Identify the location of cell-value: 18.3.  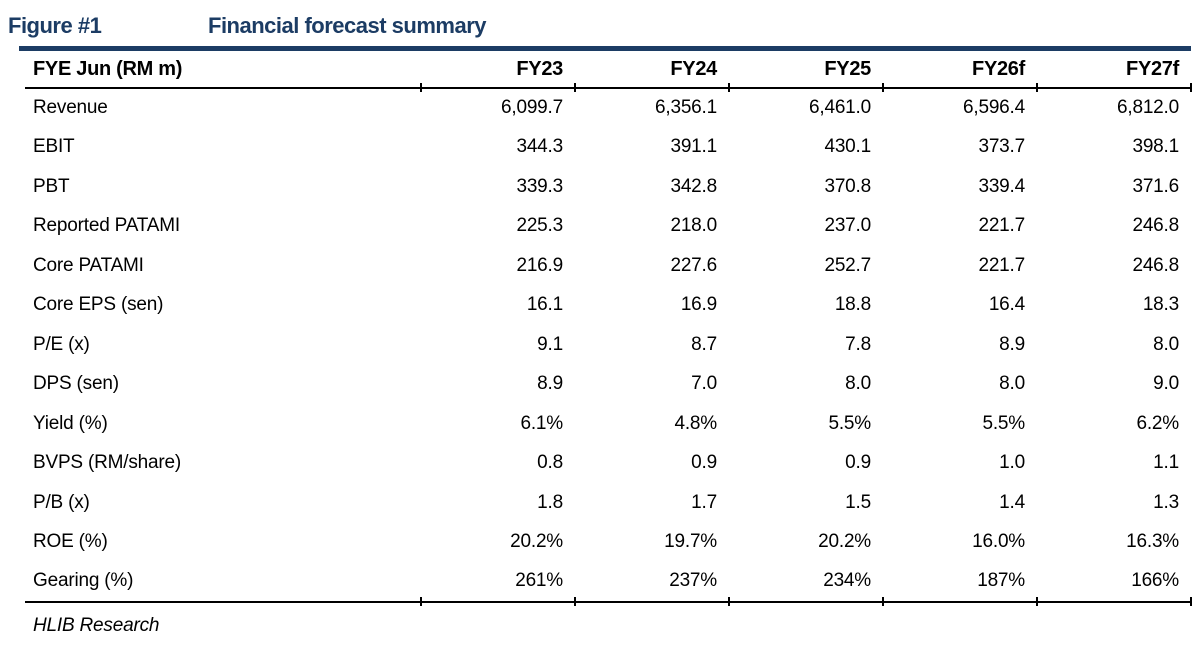
(1160, 305).